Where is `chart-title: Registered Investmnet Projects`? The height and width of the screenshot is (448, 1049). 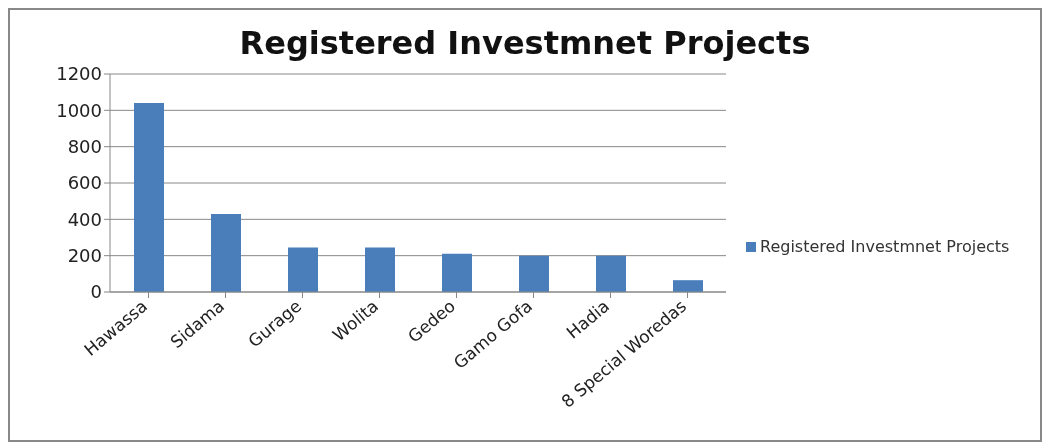
chart-title: Registered Investmnet Projects is located at coordinates (525, 43).